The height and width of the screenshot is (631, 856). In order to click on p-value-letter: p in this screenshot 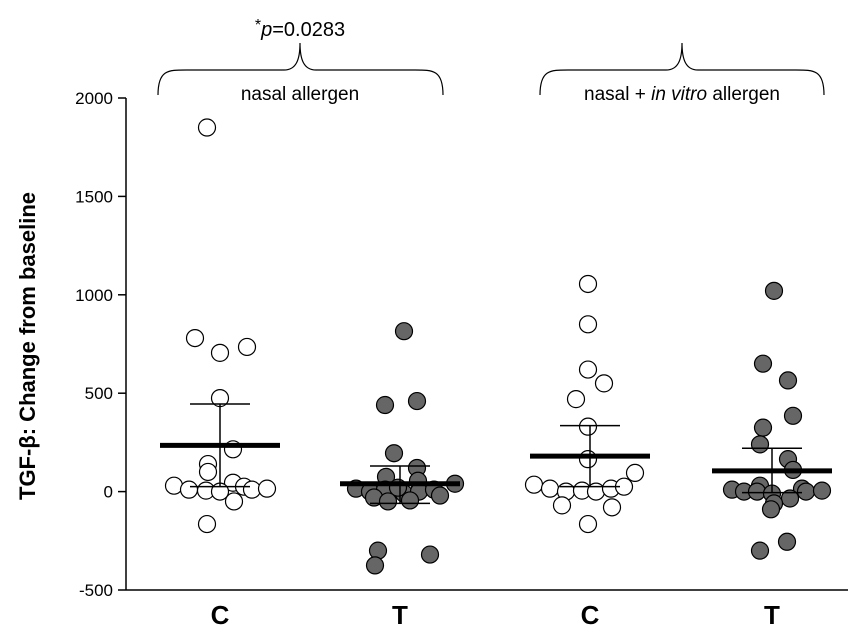, I will do `click(266, 30)`.